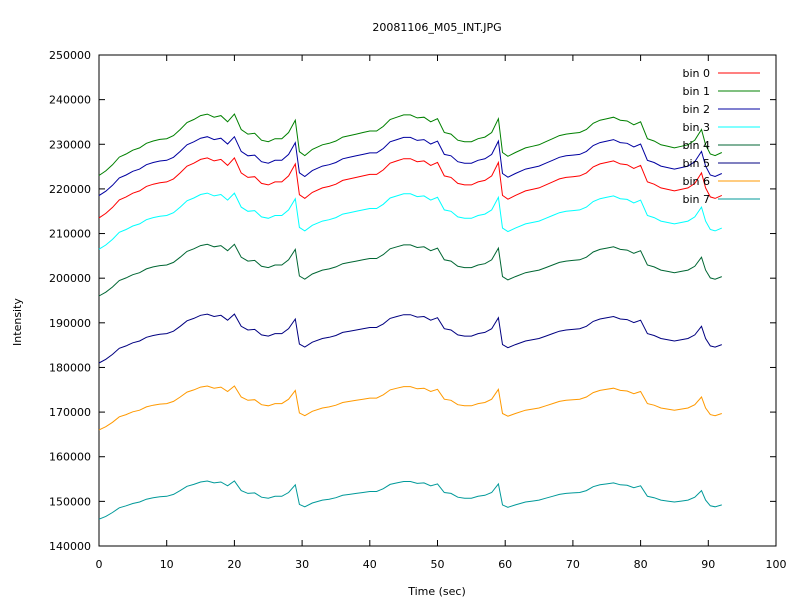 The height and width of the screenshot is (605, 800). I want to click on legend: bin 0 bin 1 bin 2 bin 3 bin 4 bin 5 bin 6 bin 7, so click(721, 136).